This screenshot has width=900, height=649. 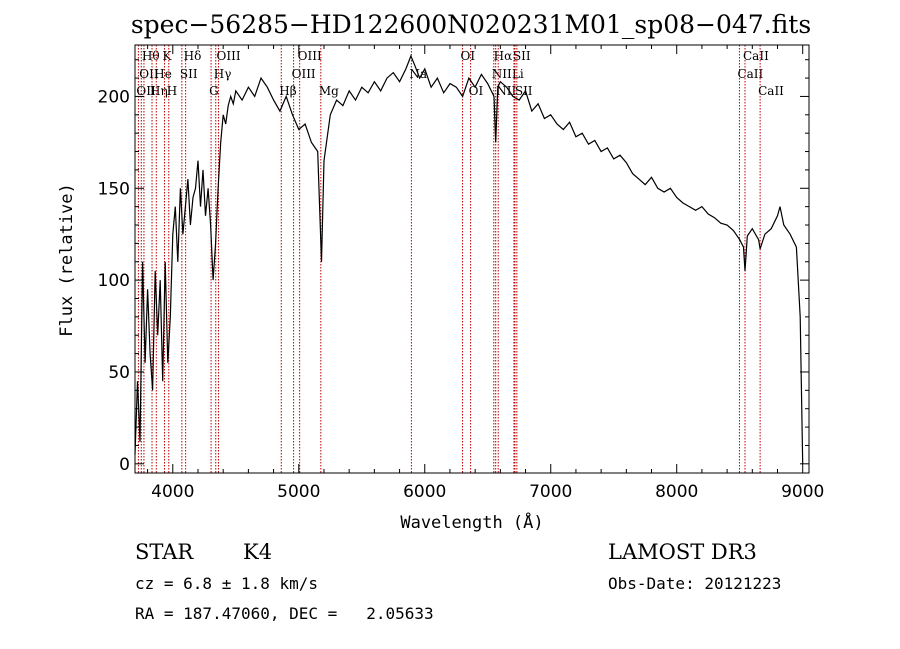 I want to click on spectral-line-label: G, so click(x=214, y=91).